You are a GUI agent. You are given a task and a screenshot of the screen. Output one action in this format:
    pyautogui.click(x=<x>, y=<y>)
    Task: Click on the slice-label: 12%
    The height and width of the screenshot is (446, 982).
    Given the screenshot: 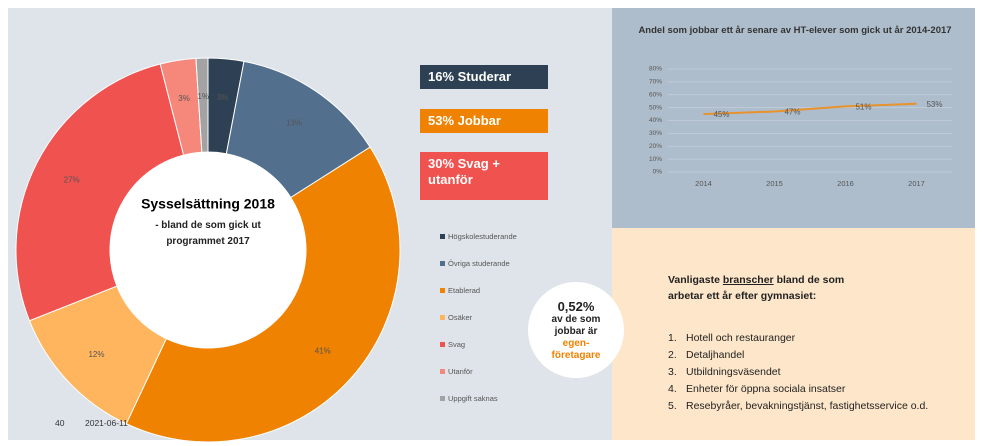 What is the action you would take?
    pyautogui.click(x=96, y=354)
    